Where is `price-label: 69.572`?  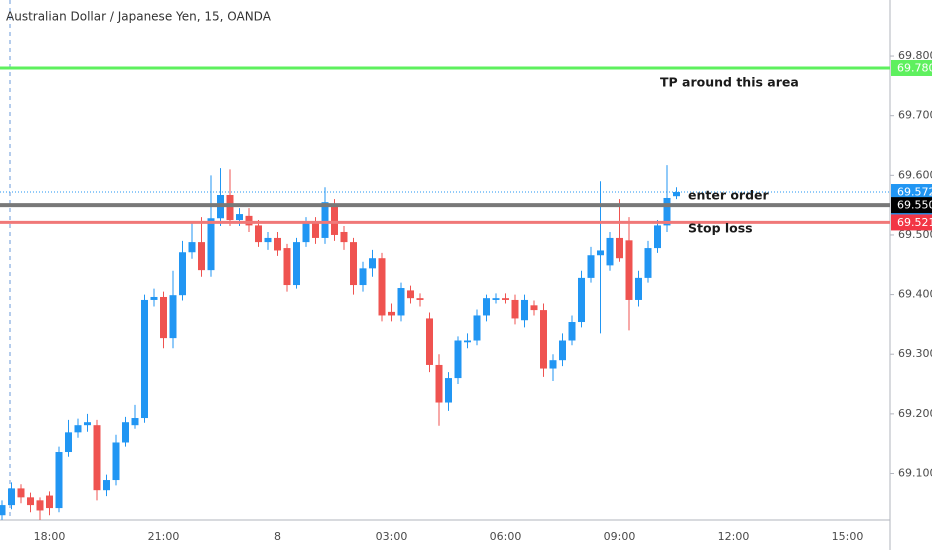
price-label: 69.572 is located at coordinates (914, 192).